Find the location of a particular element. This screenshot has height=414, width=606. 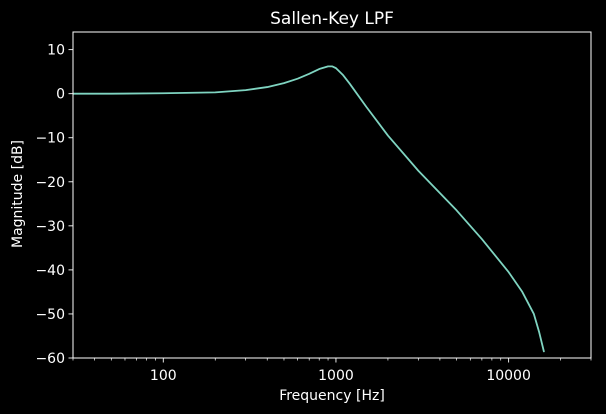

x-tick-label: 10000 is located at coordinates (508, 376).